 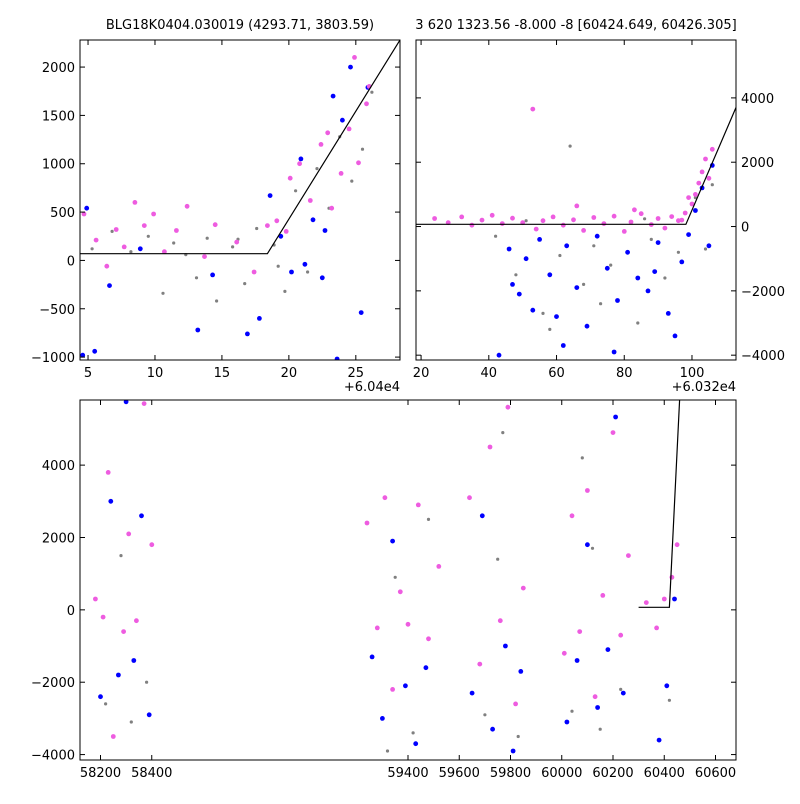 What do you see at coordinates (240, 147) in the screenshot?
I see `top-left-model-line` at bounding box center [240, 147].